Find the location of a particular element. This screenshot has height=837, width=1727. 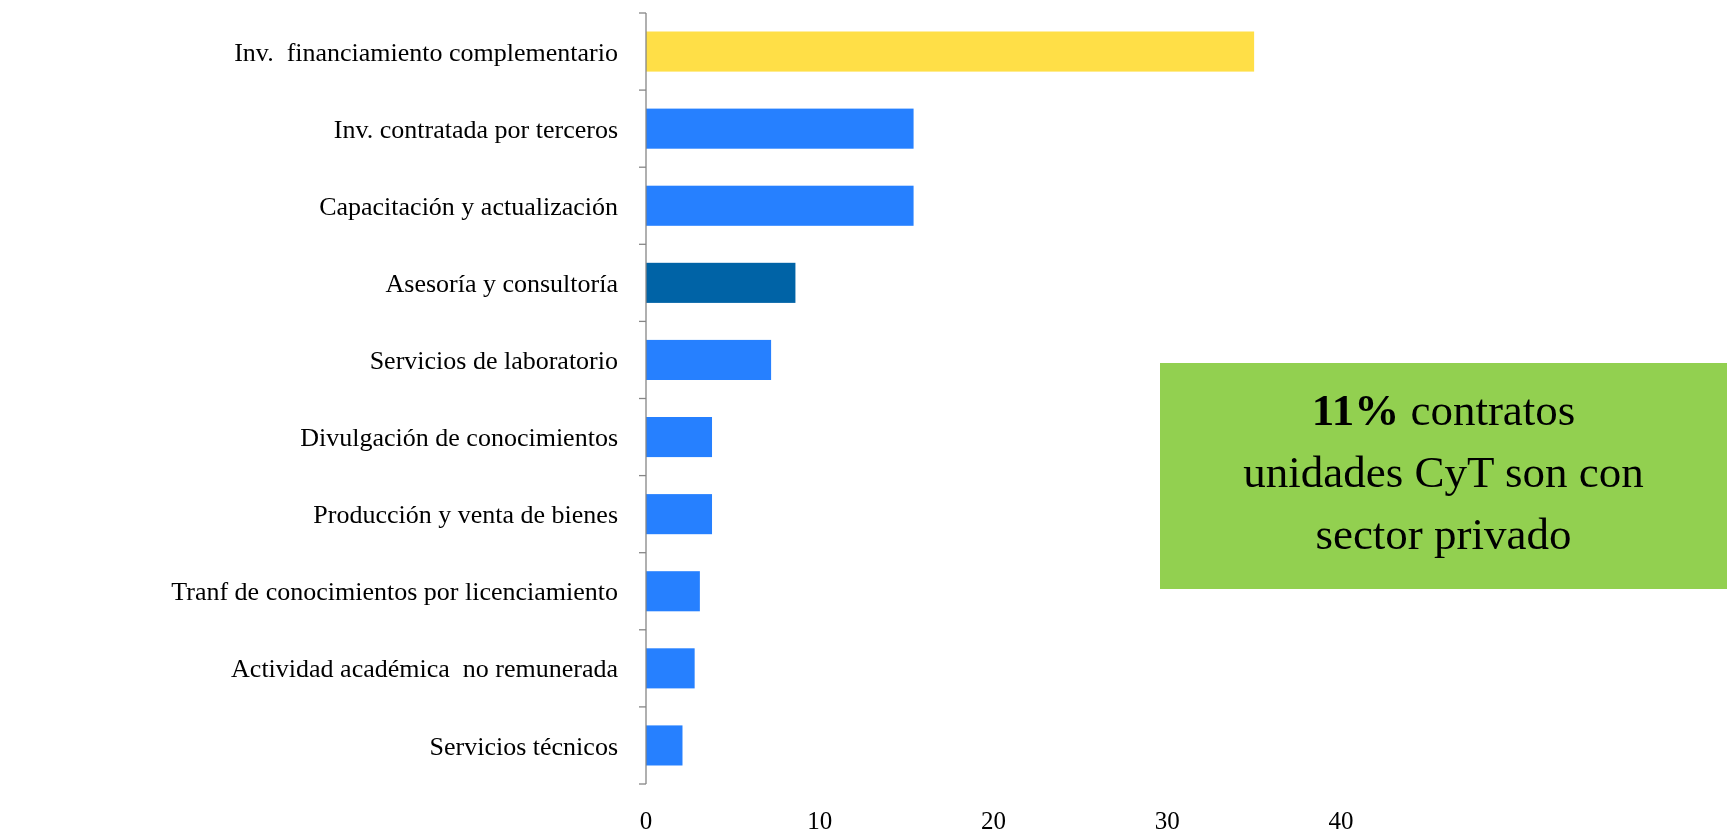

text: 11% contratos unidades CyT son con sector privado is located at coordinates (1443, 472).